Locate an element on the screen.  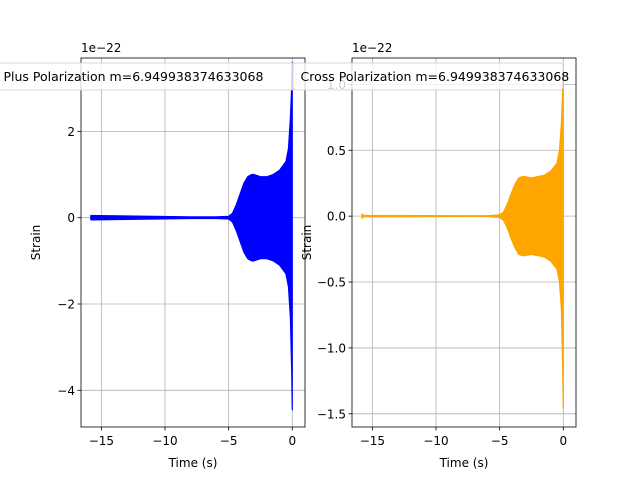
legend: Plus Polarization m=6.949938374633068 is located at coordinates (148, 76).